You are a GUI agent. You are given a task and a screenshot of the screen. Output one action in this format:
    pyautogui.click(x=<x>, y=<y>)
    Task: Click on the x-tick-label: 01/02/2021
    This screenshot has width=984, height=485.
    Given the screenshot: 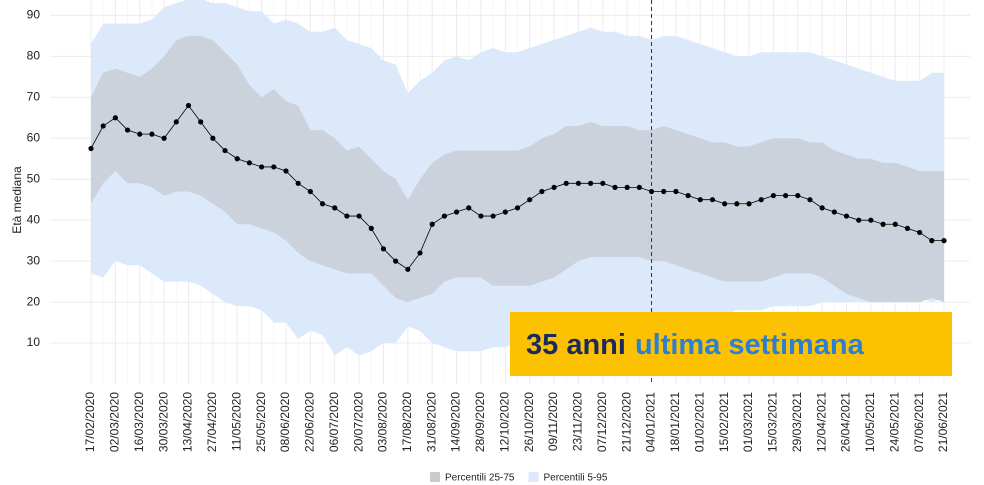 What is the action you would take?
    pyautogui.click(x=699, y=422)
    